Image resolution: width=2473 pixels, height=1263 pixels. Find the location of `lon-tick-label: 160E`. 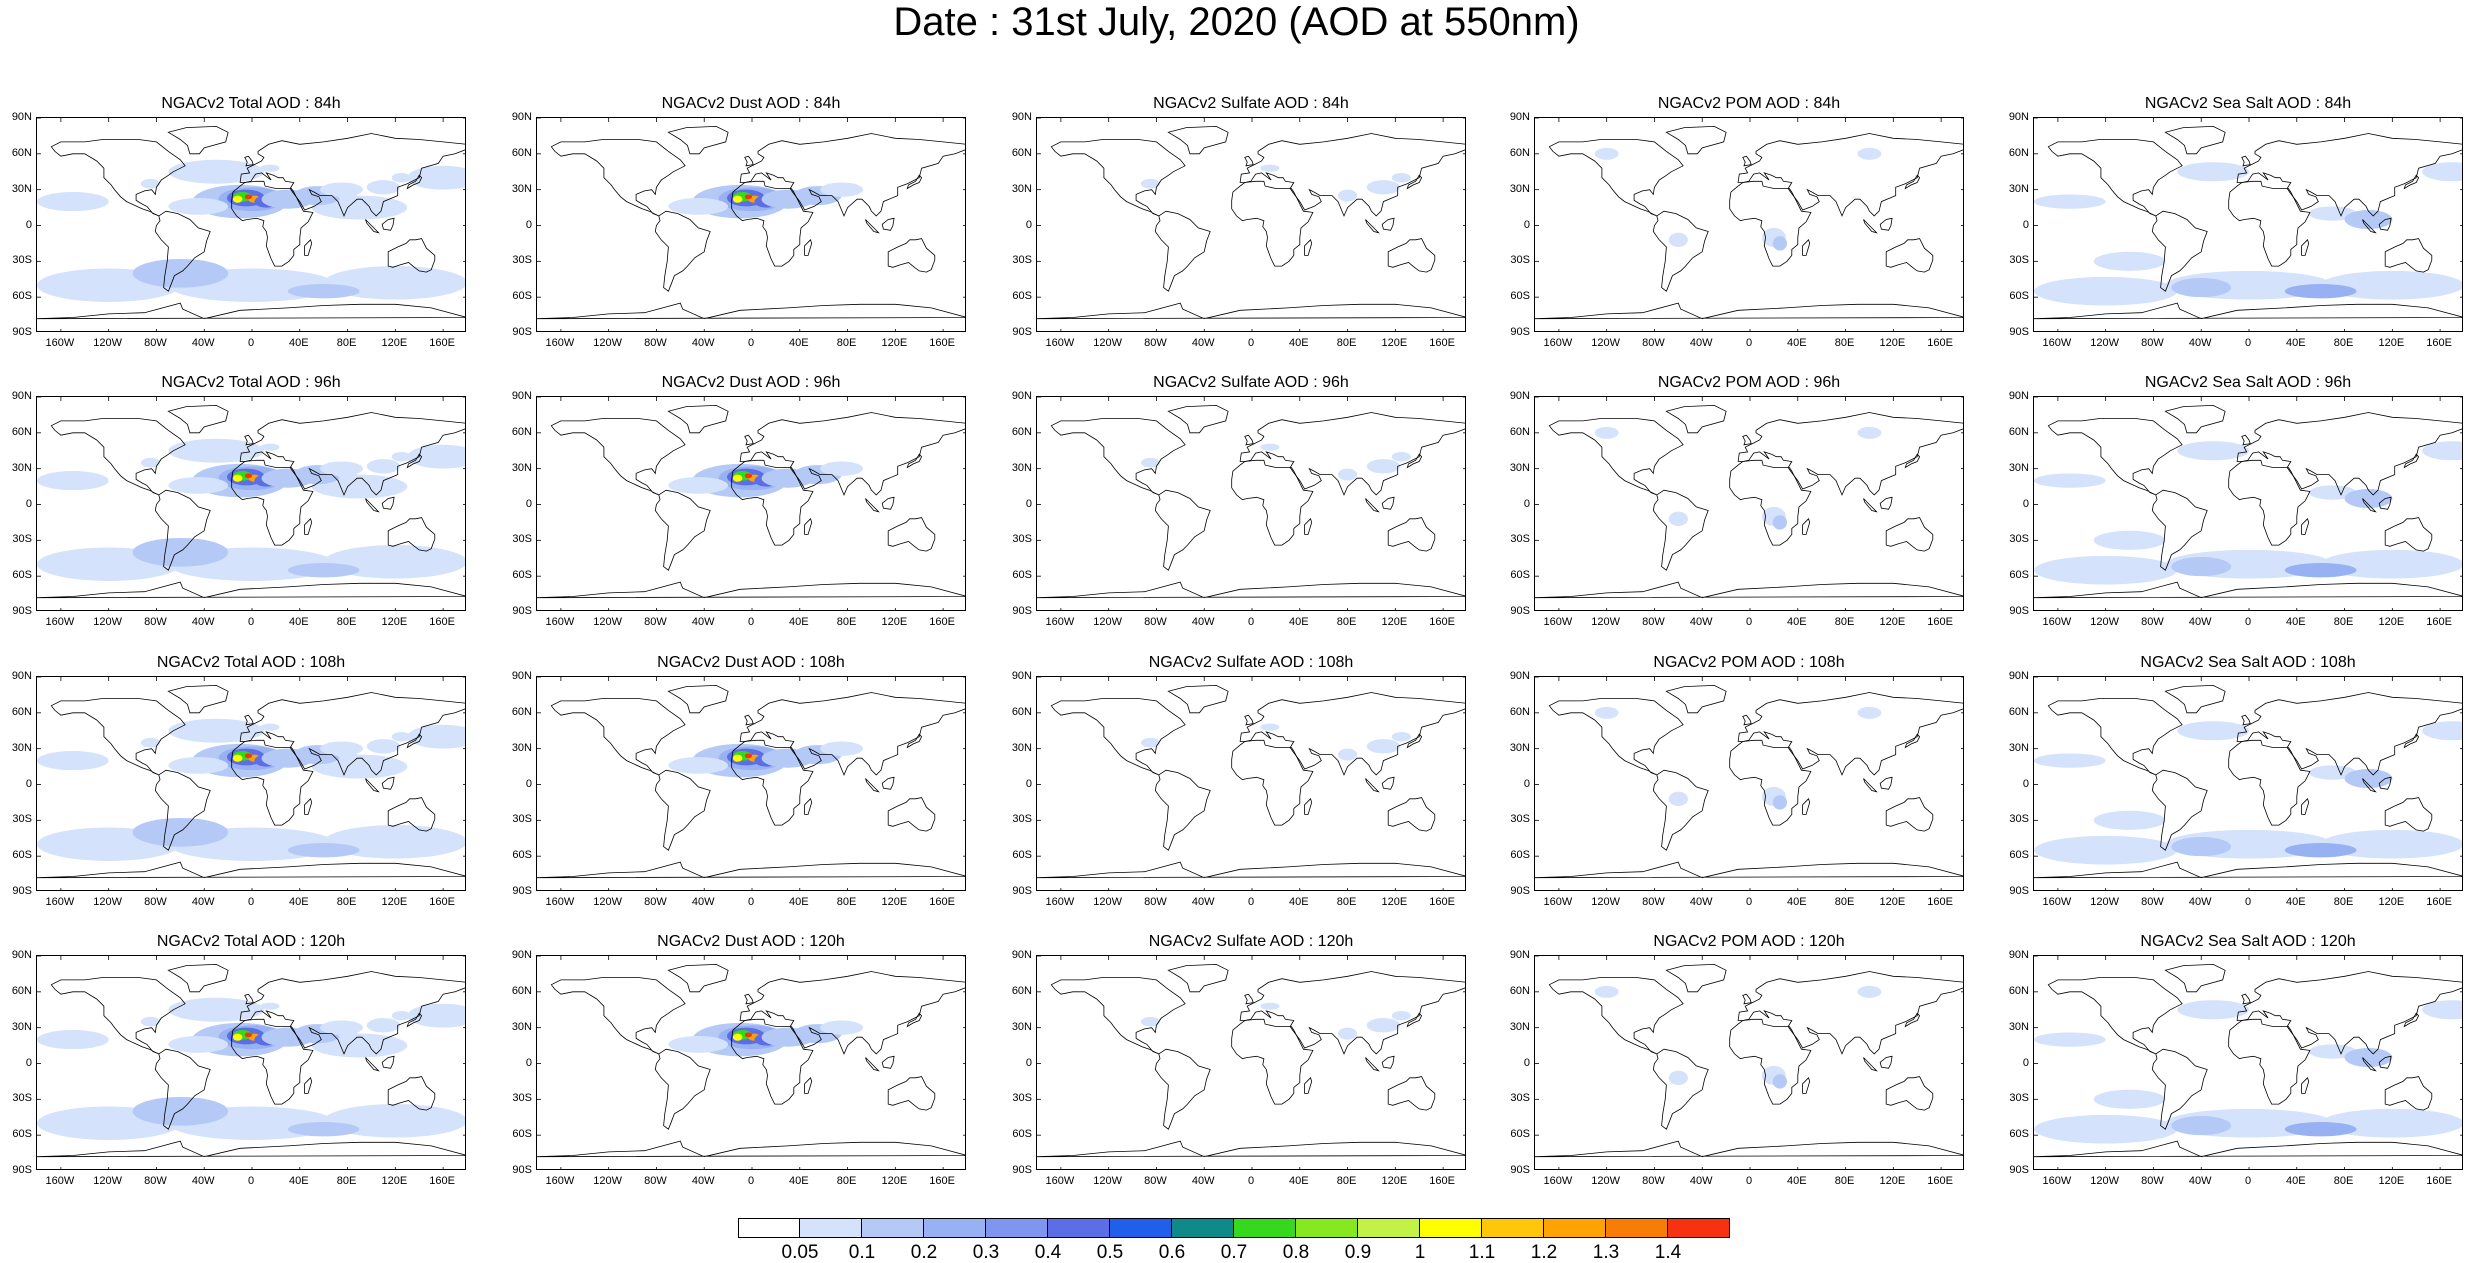

lon-tick-label: 160E is located at coordinates (1442, 902).